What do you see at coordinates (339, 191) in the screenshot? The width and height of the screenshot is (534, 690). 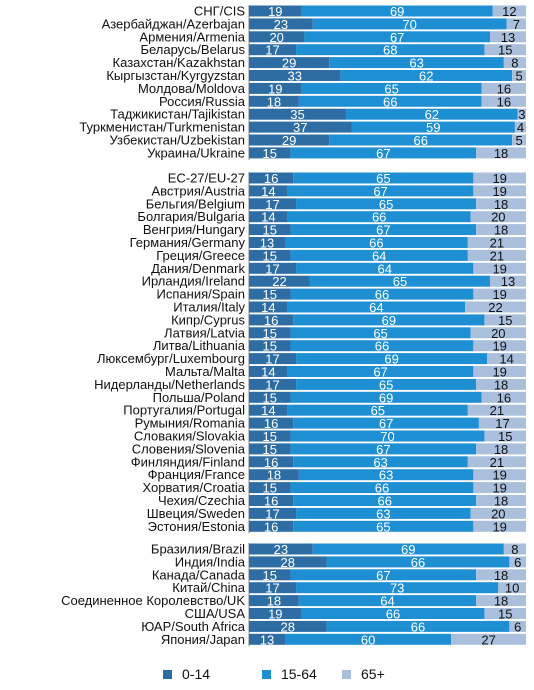 I see `bar-row-austria: Австрия/Austria 14 67 19` at bounding box center [339, 191].